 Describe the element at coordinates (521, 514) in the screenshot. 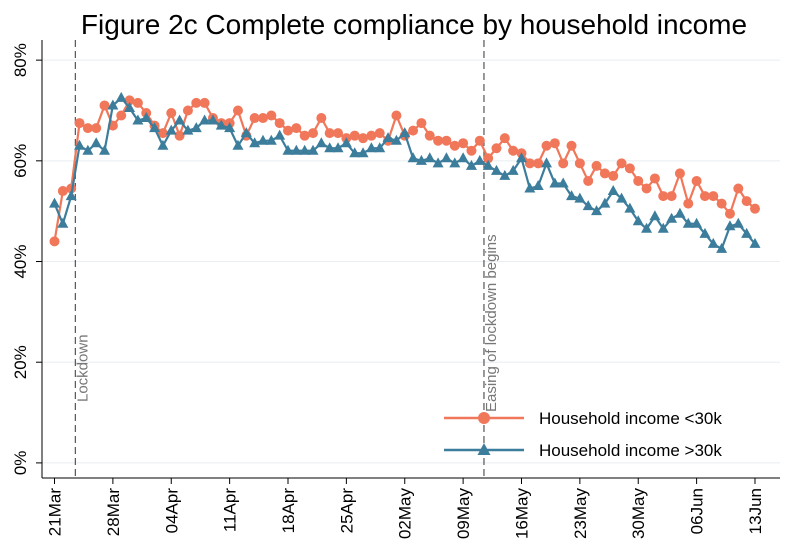

I see `x-tick-label: 16May` at that location.